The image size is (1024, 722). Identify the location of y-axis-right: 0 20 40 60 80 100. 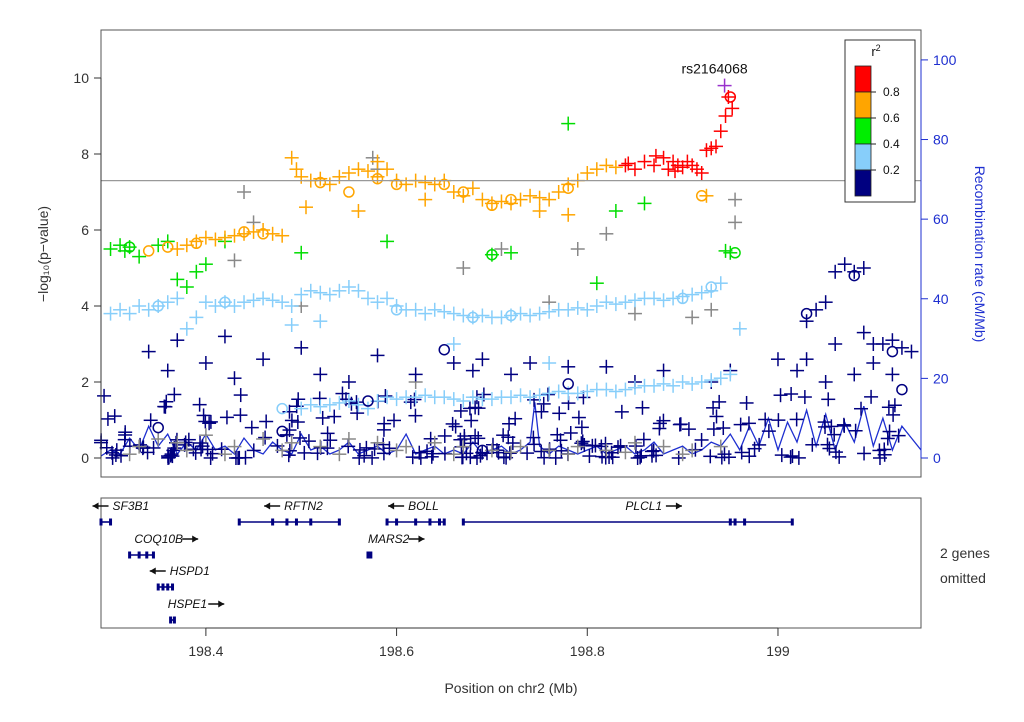
(938, 259).